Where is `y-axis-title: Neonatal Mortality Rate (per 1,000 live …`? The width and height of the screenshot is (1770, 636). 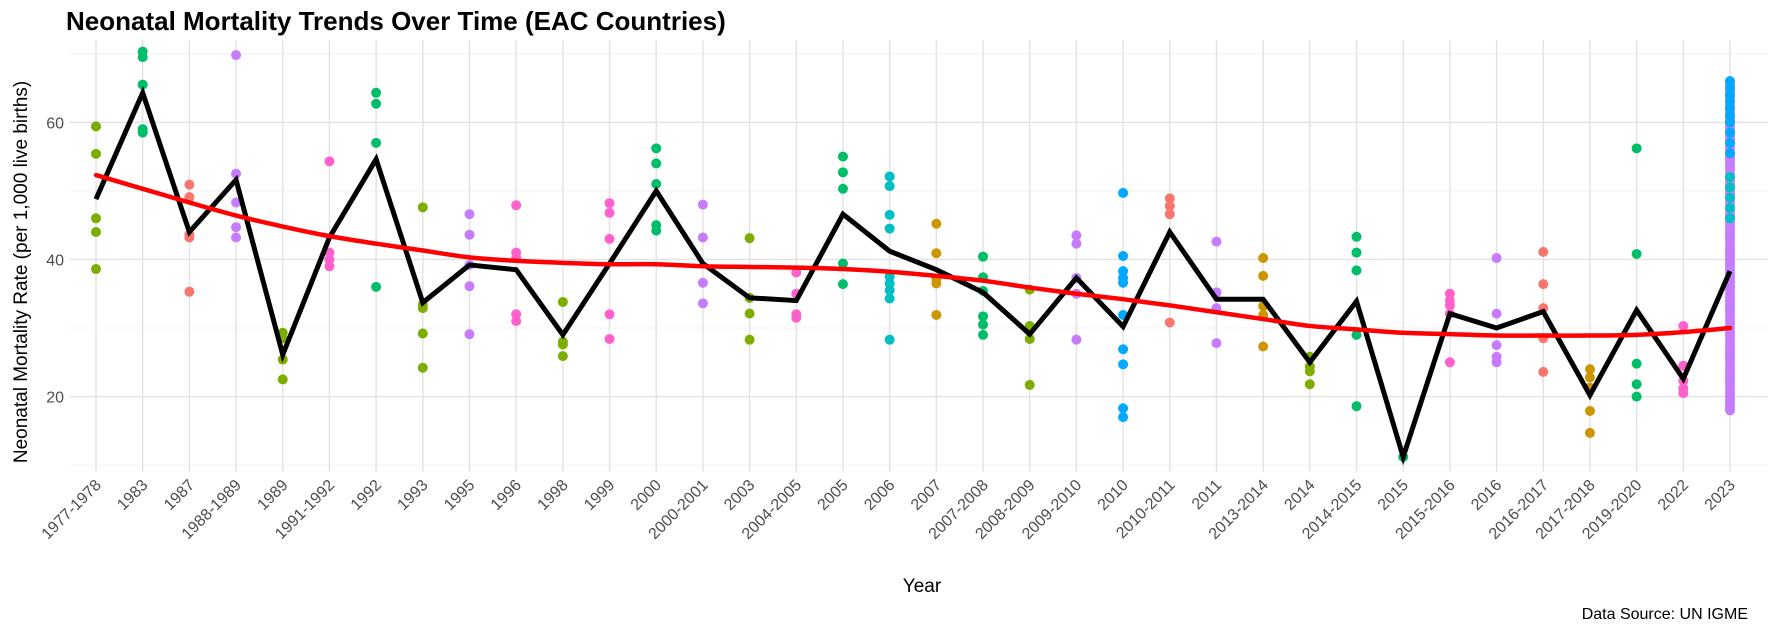 y-axis-title: Neonatal Mortality Rate (per 1,000 live … is located at coordinates (21, 272).